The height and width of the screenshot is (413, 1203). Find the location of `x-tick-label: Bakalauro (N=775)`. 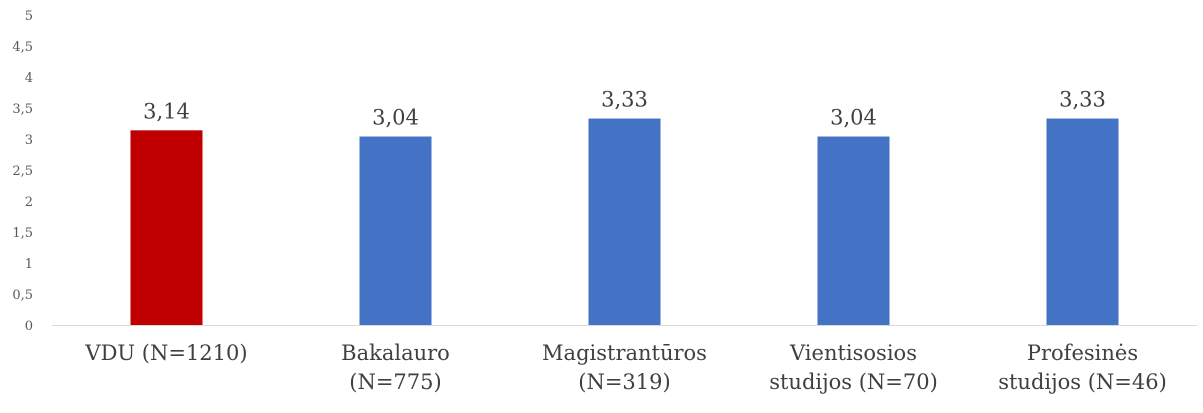

x-tick-label: Bakalauro (N=775) is located at coordinates (395, 367).